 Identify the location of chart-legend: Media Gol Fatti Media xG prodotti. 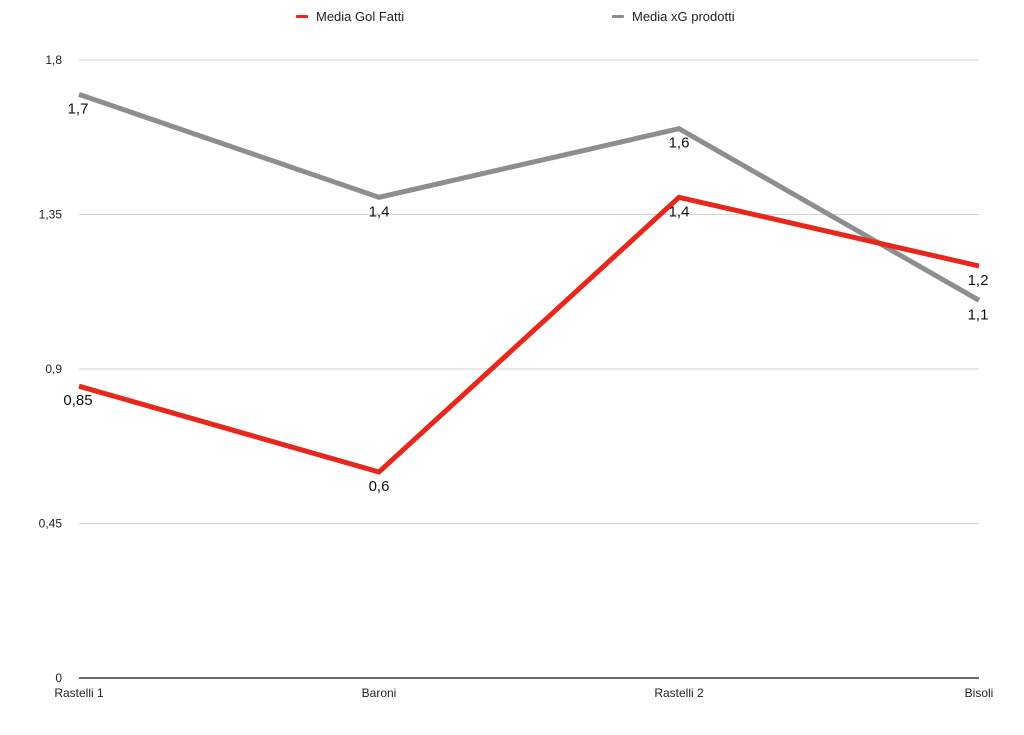
(512, 18).